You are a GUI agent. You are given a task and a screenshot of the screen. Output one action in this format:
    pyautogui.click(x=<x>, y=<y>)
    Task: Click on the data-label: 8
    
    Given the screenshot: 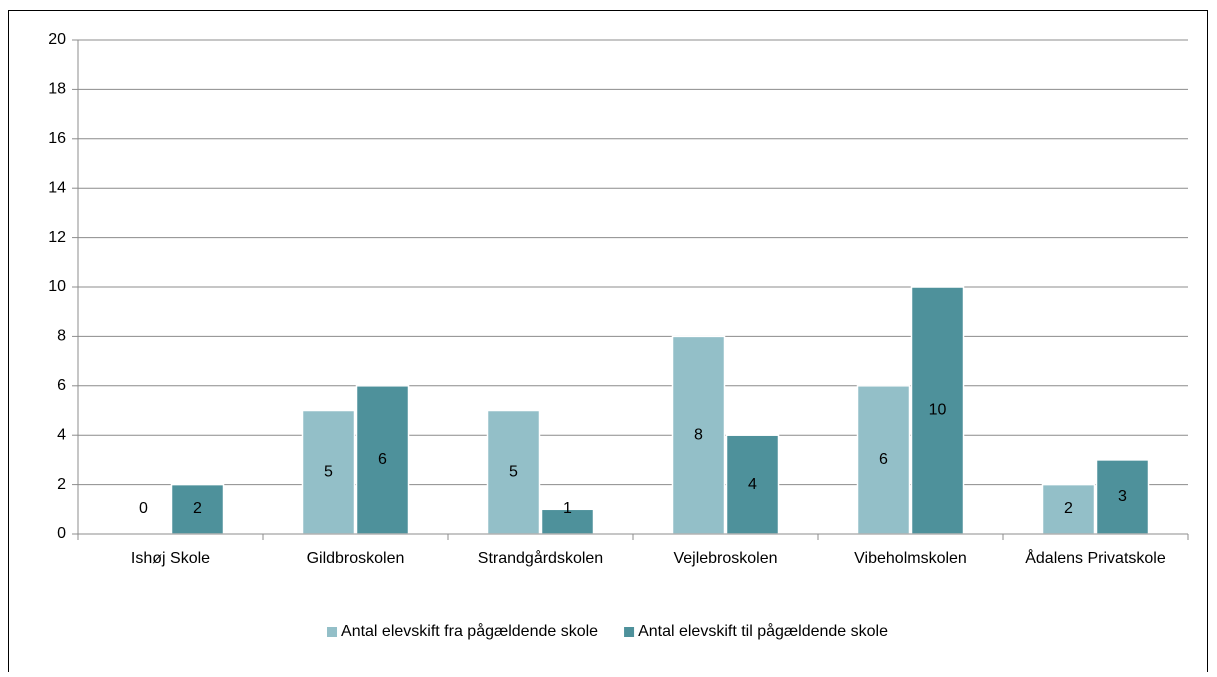 What is the action you would take?
    pyautogui.click(x=698, y=434)
    